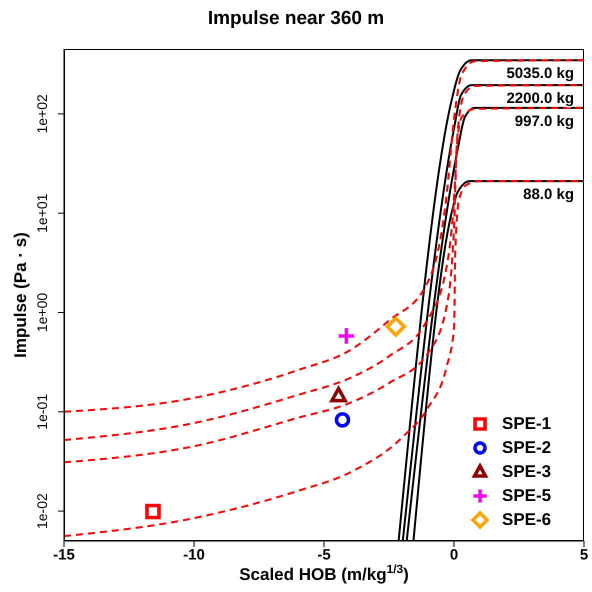 The image size is (592, 592). Describe the element at coordinates (324, 555) in the screenshot. I see `x-tick-label: -5` at that location.